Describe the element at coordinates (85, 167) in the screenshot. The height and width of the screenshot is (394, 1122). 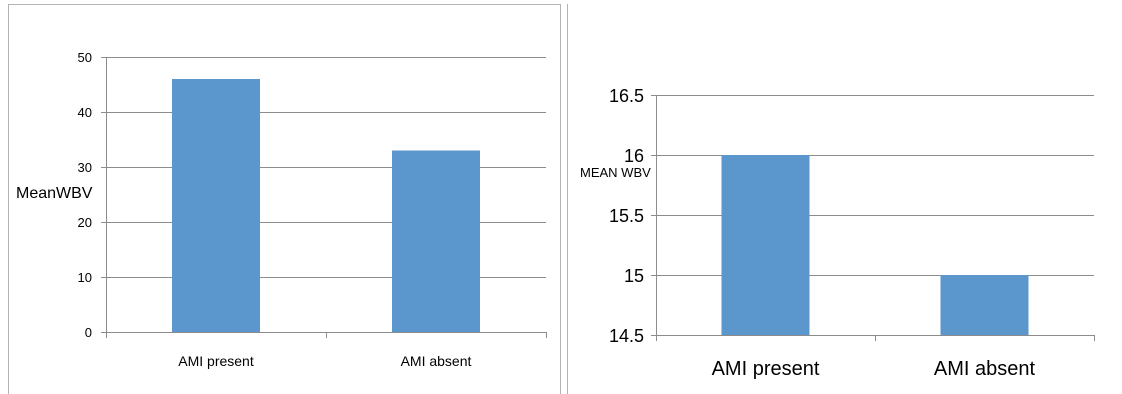
I see `y-tick-label: 30` at that location.